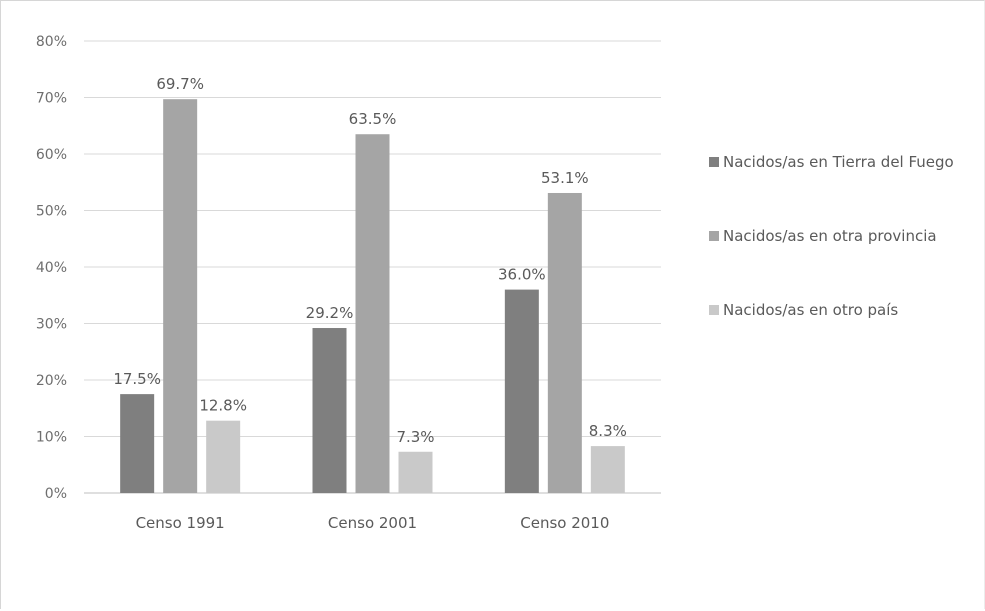 This screenshot has height=611, width=985. What do you see at coordinates (565, 178) in the screenshot?
I see `data-label: 53.1%` at bounding box center [565, 178].